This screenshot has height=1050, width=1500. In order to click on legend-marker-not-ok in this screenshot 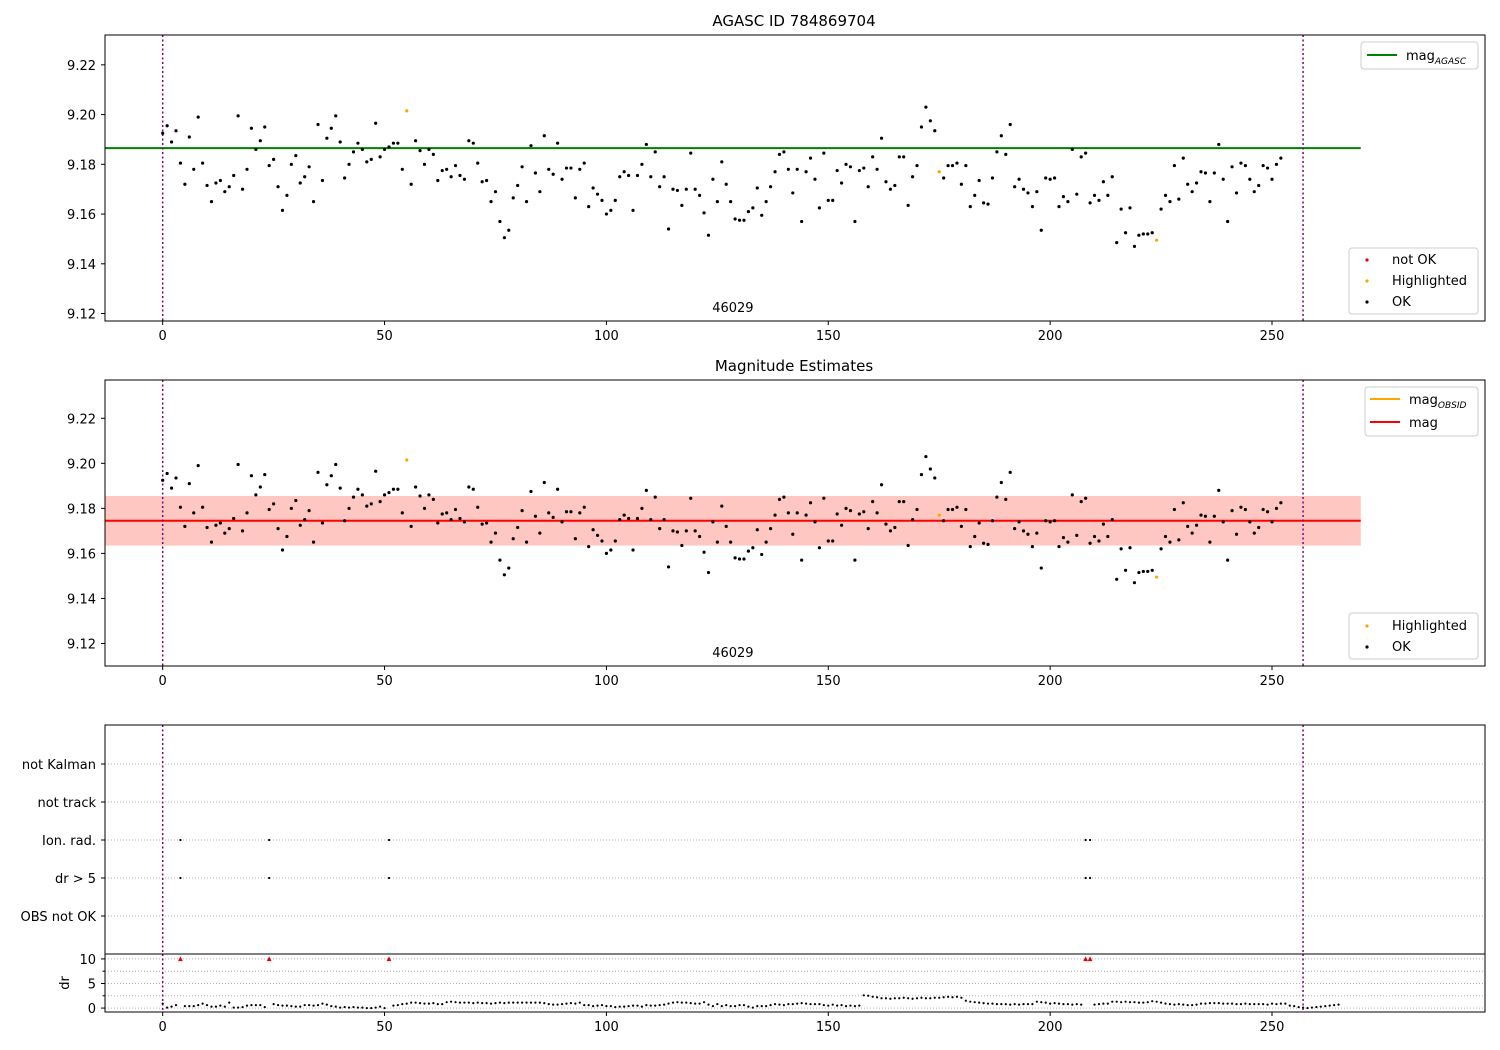, I will do `click(1367, 260)`.